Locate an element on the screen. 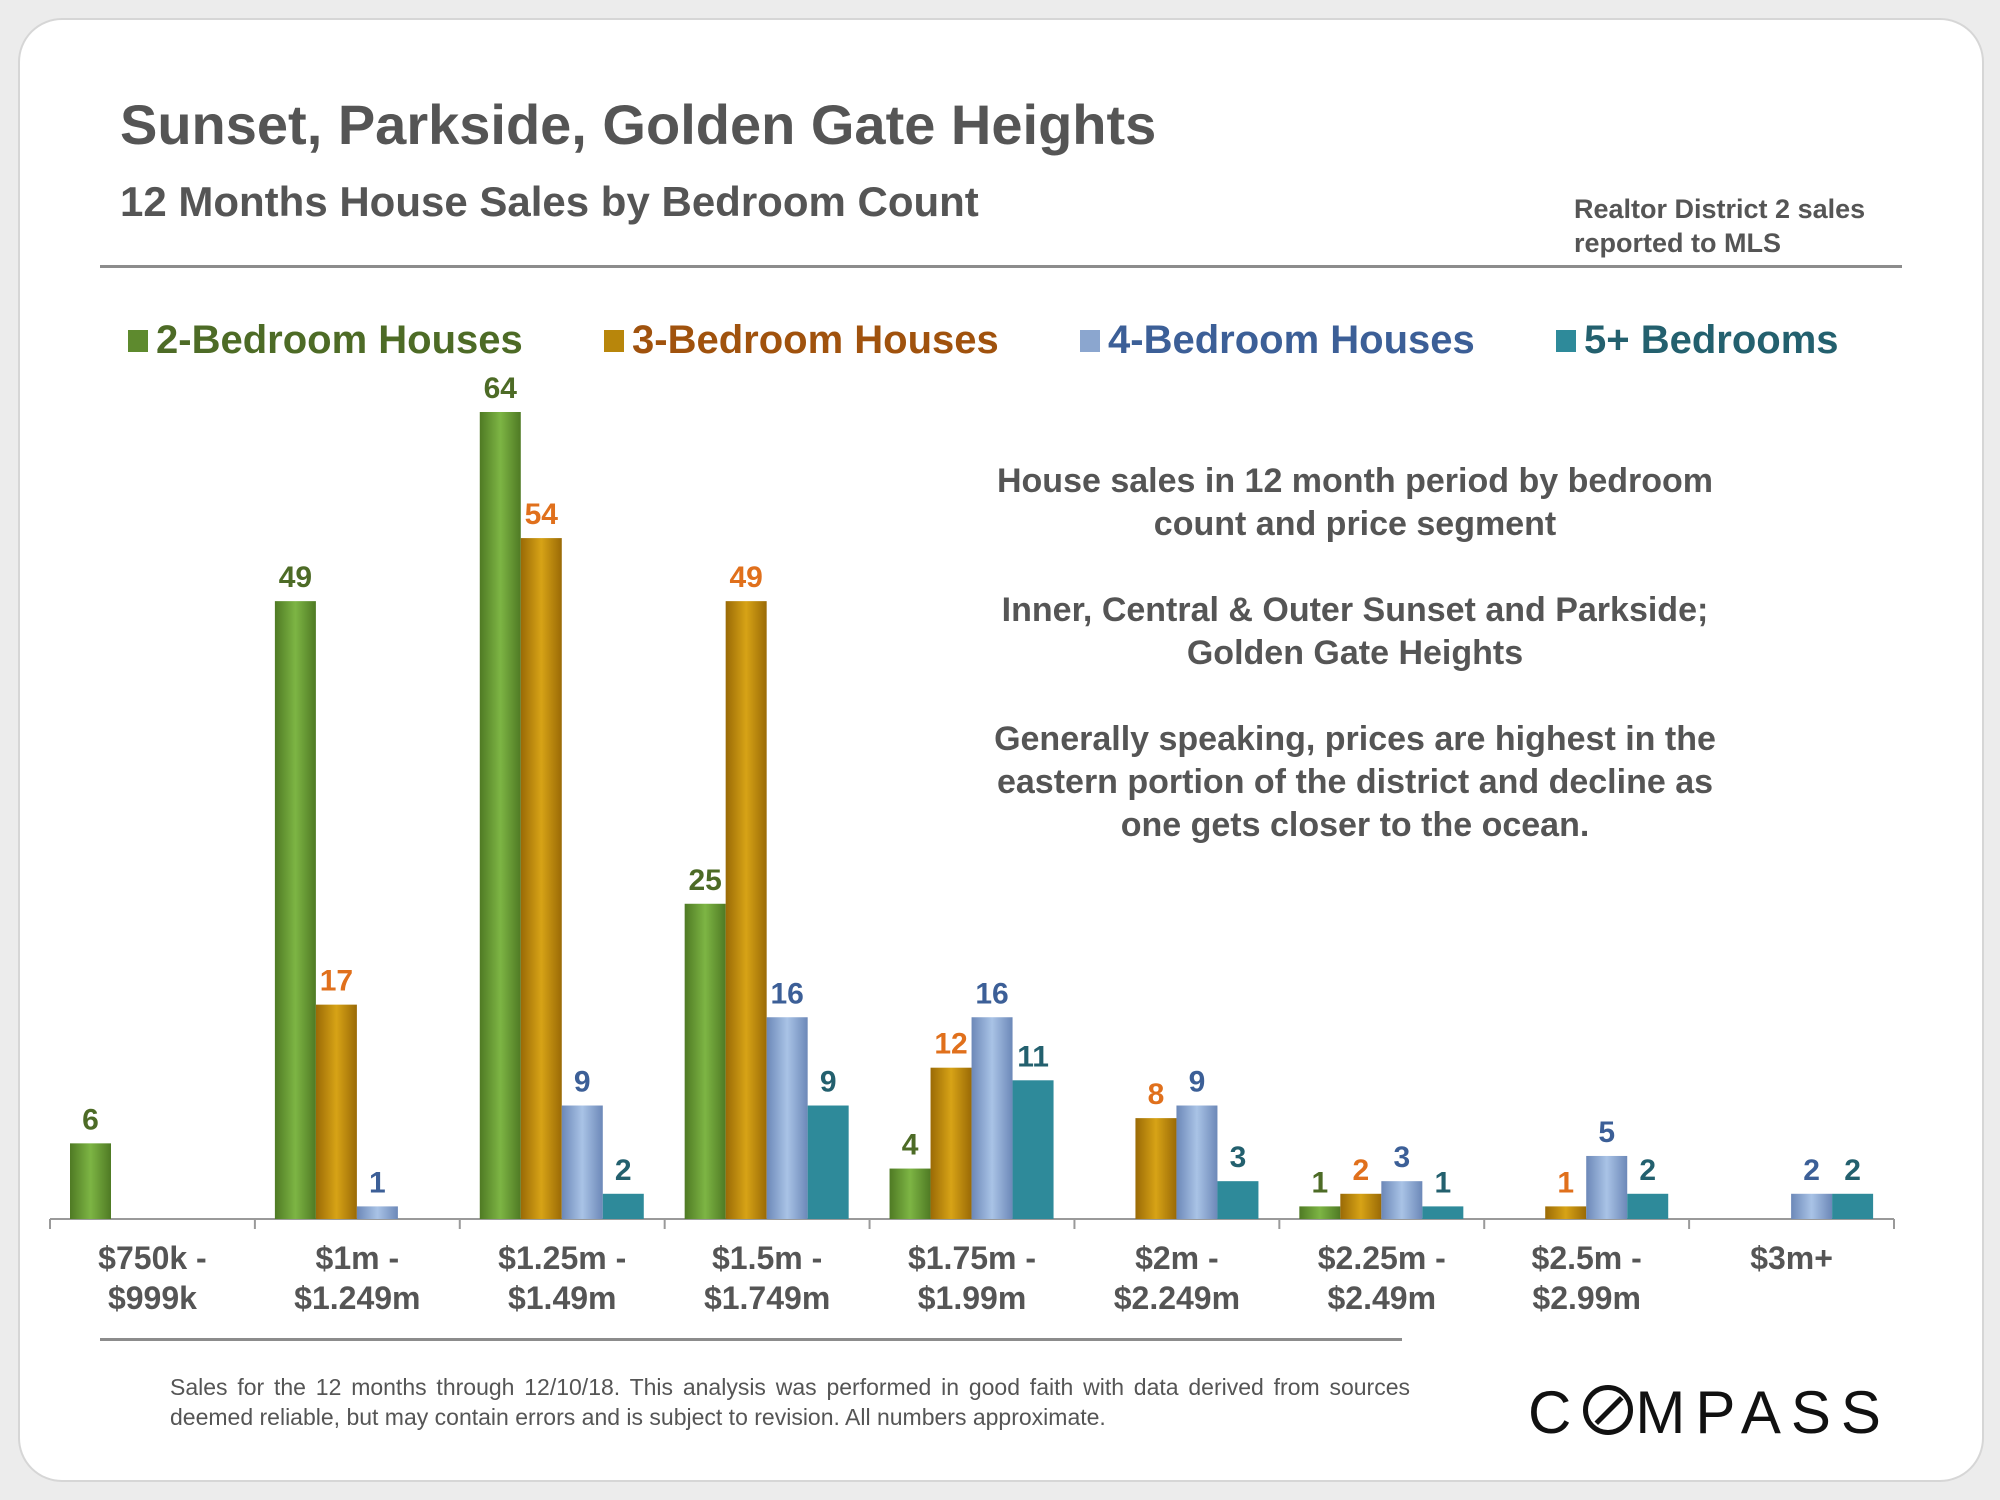 The image size is (2000, 1500). x-tick-label: $1.49m is located at coordinates (562, 1298).